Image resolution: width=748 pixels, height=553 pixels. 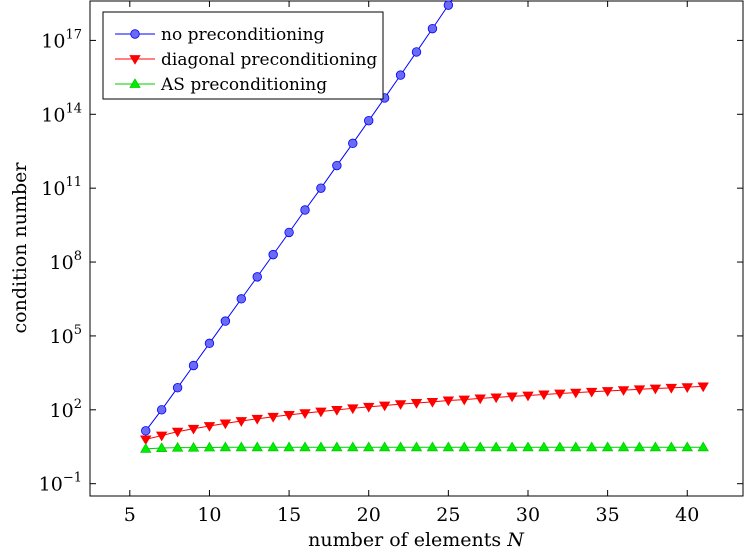 I want to click on legend-label: AS preconditioning, so click(x=243, y=85).